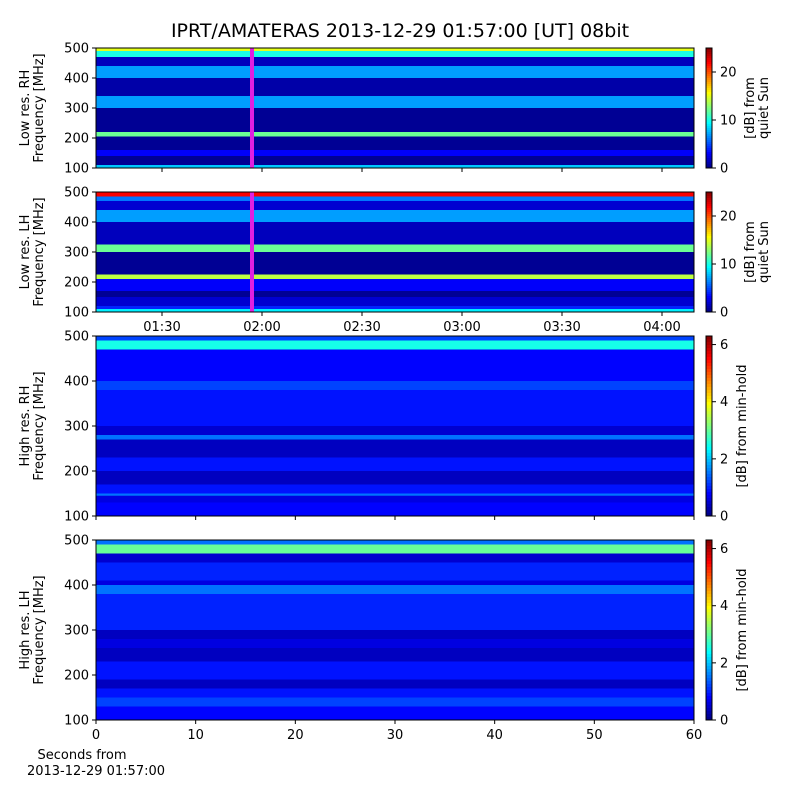 Image resolution: width=800 pixels, height=800 pixels. What do you see at coordinates (261, 327) in the screenshot?
I see `x-tick-label: 02:00` at bounding box center [261, 327].